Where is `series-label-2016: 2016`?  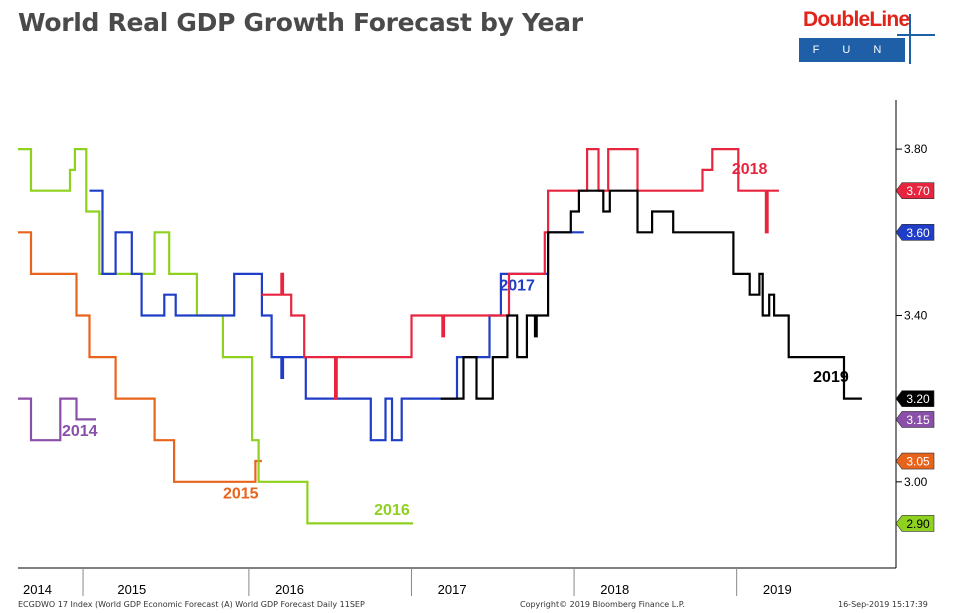 series-label-2016: 2016 is located at coordinates (392, 510).